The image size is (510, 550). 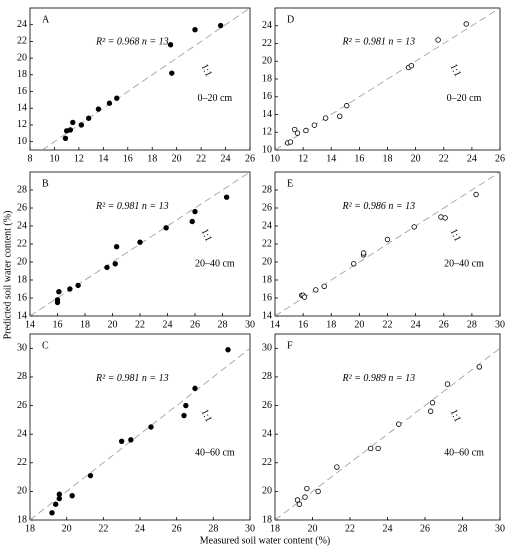 What do you see at coordinates (265, 540) in the screenshot?
I see `x-axis-label: Measured soil water content (%)` at bounding box center [265, 540].